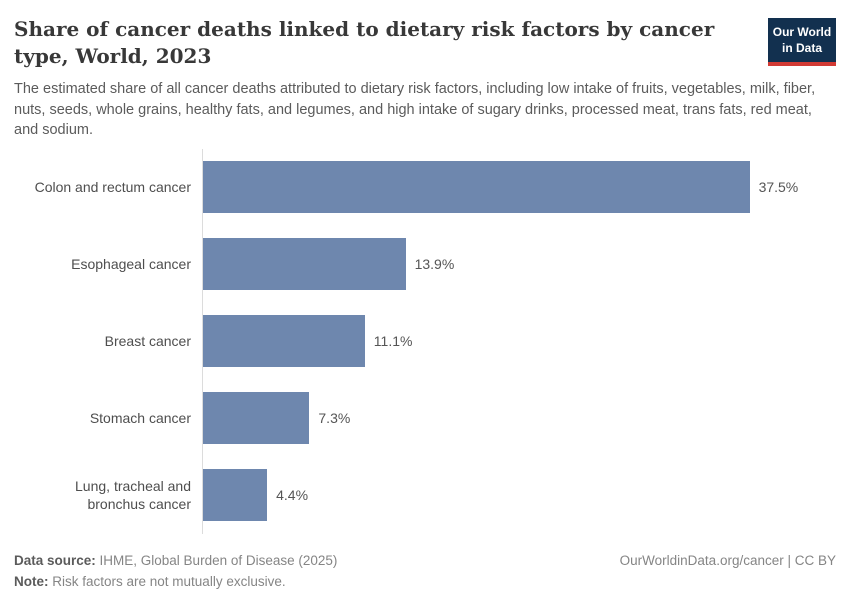 The width and height of the screenshot is (850, 600). What do you see at coordinates (801, 47) in the screenshot?
I see `owid-logo-line2: in Data` at bounding box center [801, 47].